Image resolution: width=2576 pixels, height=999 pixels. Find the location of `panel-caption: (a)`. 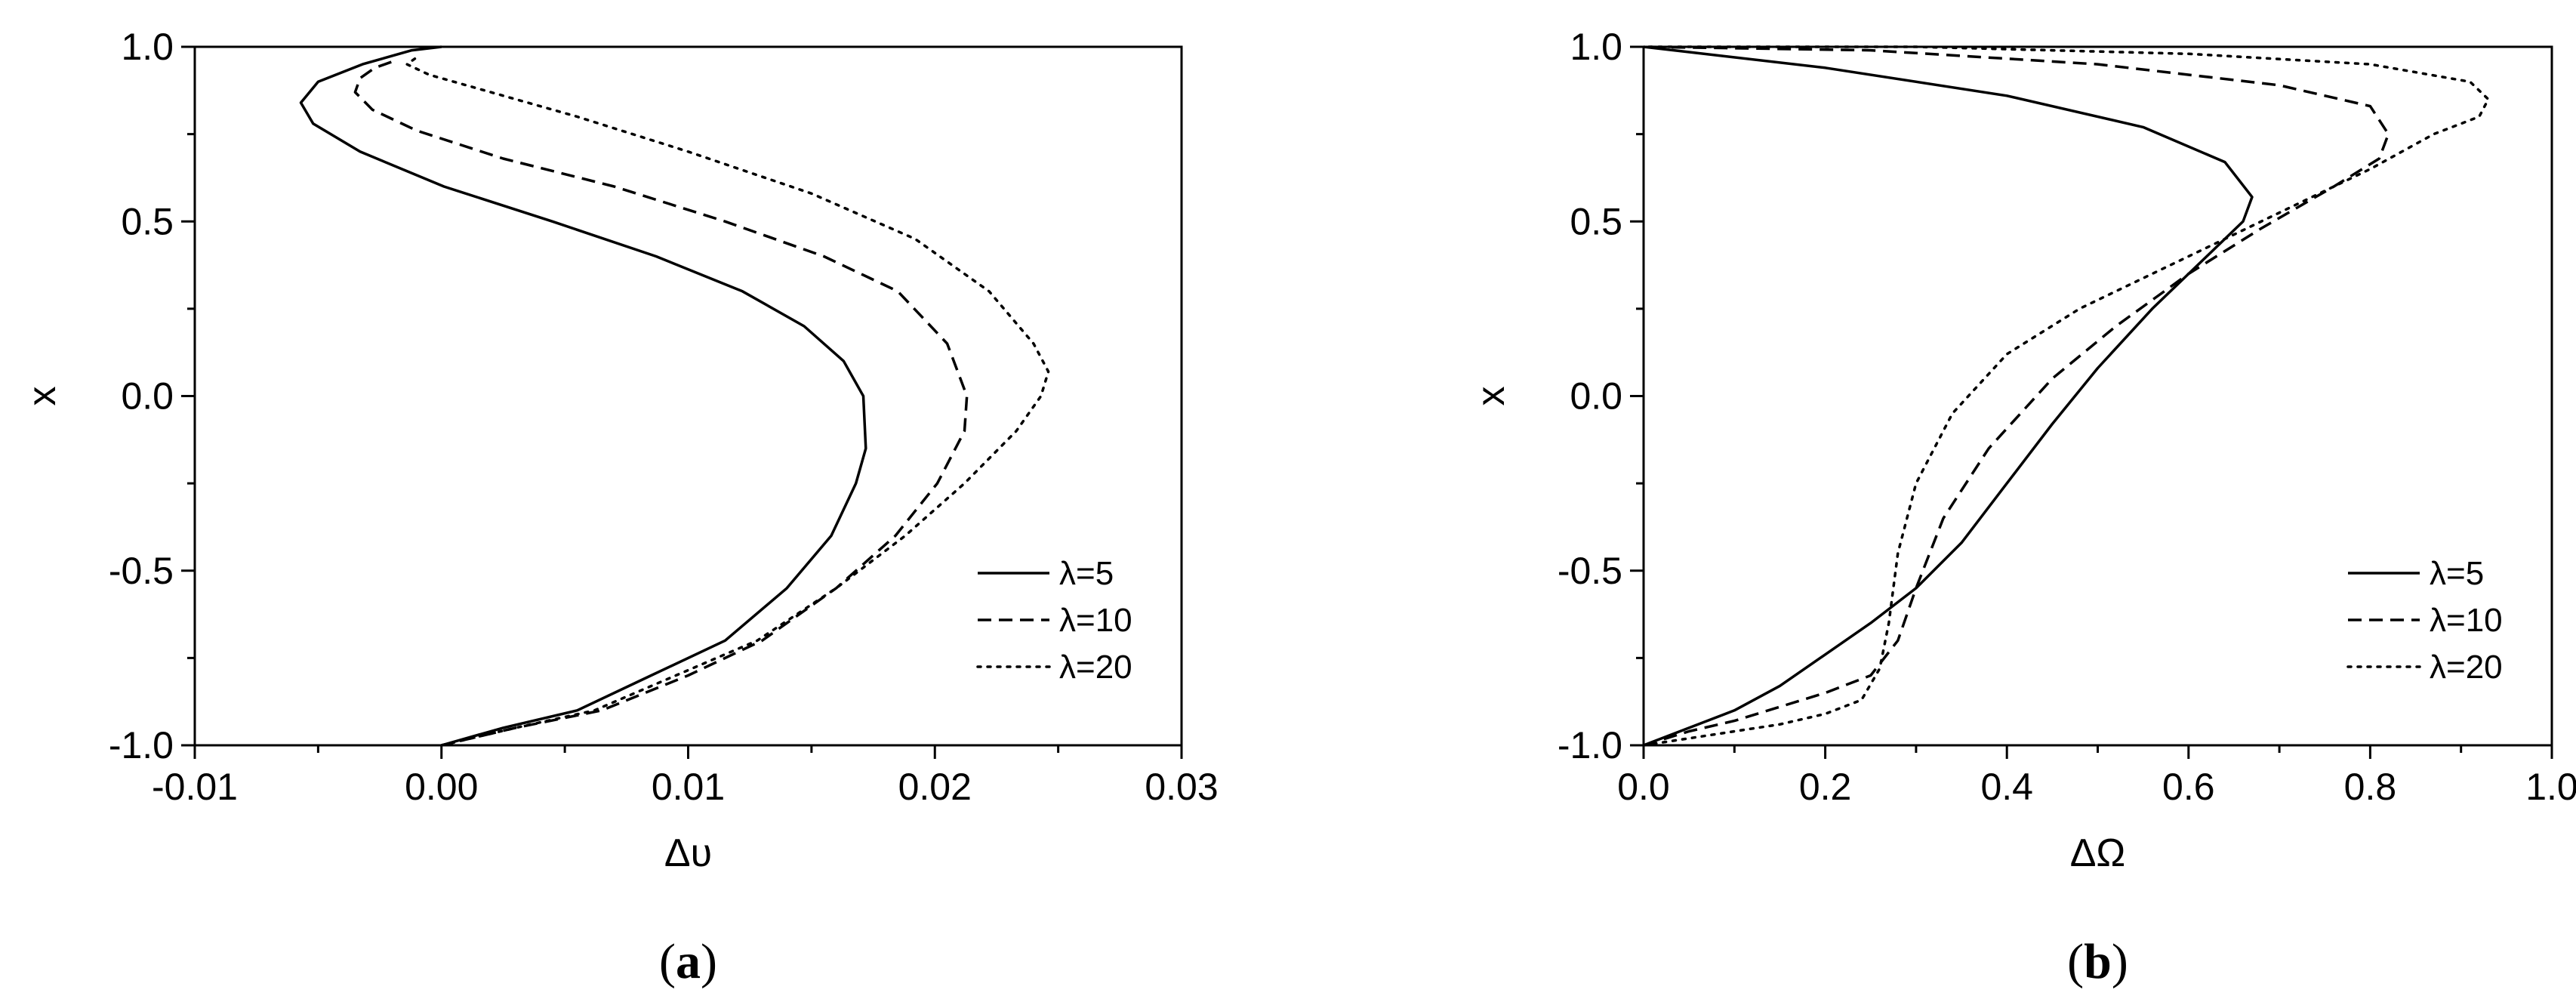

panel-caption: (a) is located at coordinates (688, 961).